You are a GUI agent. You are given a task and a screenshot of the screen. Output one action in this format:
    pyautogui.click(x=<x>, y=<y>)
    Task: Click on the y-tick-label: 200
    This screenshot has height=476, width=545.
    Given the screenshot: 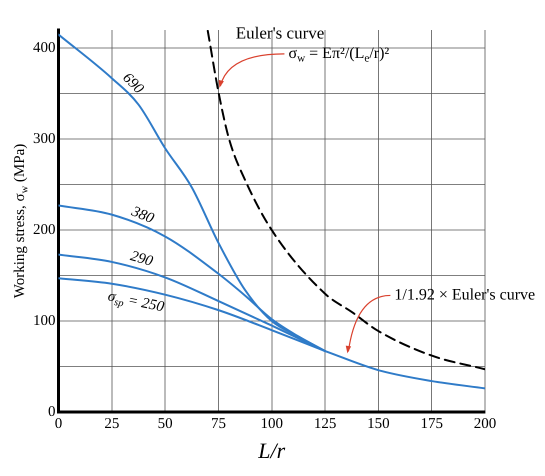 What is the action you would take?
    pyautogui.click(x=44, y=230)
    